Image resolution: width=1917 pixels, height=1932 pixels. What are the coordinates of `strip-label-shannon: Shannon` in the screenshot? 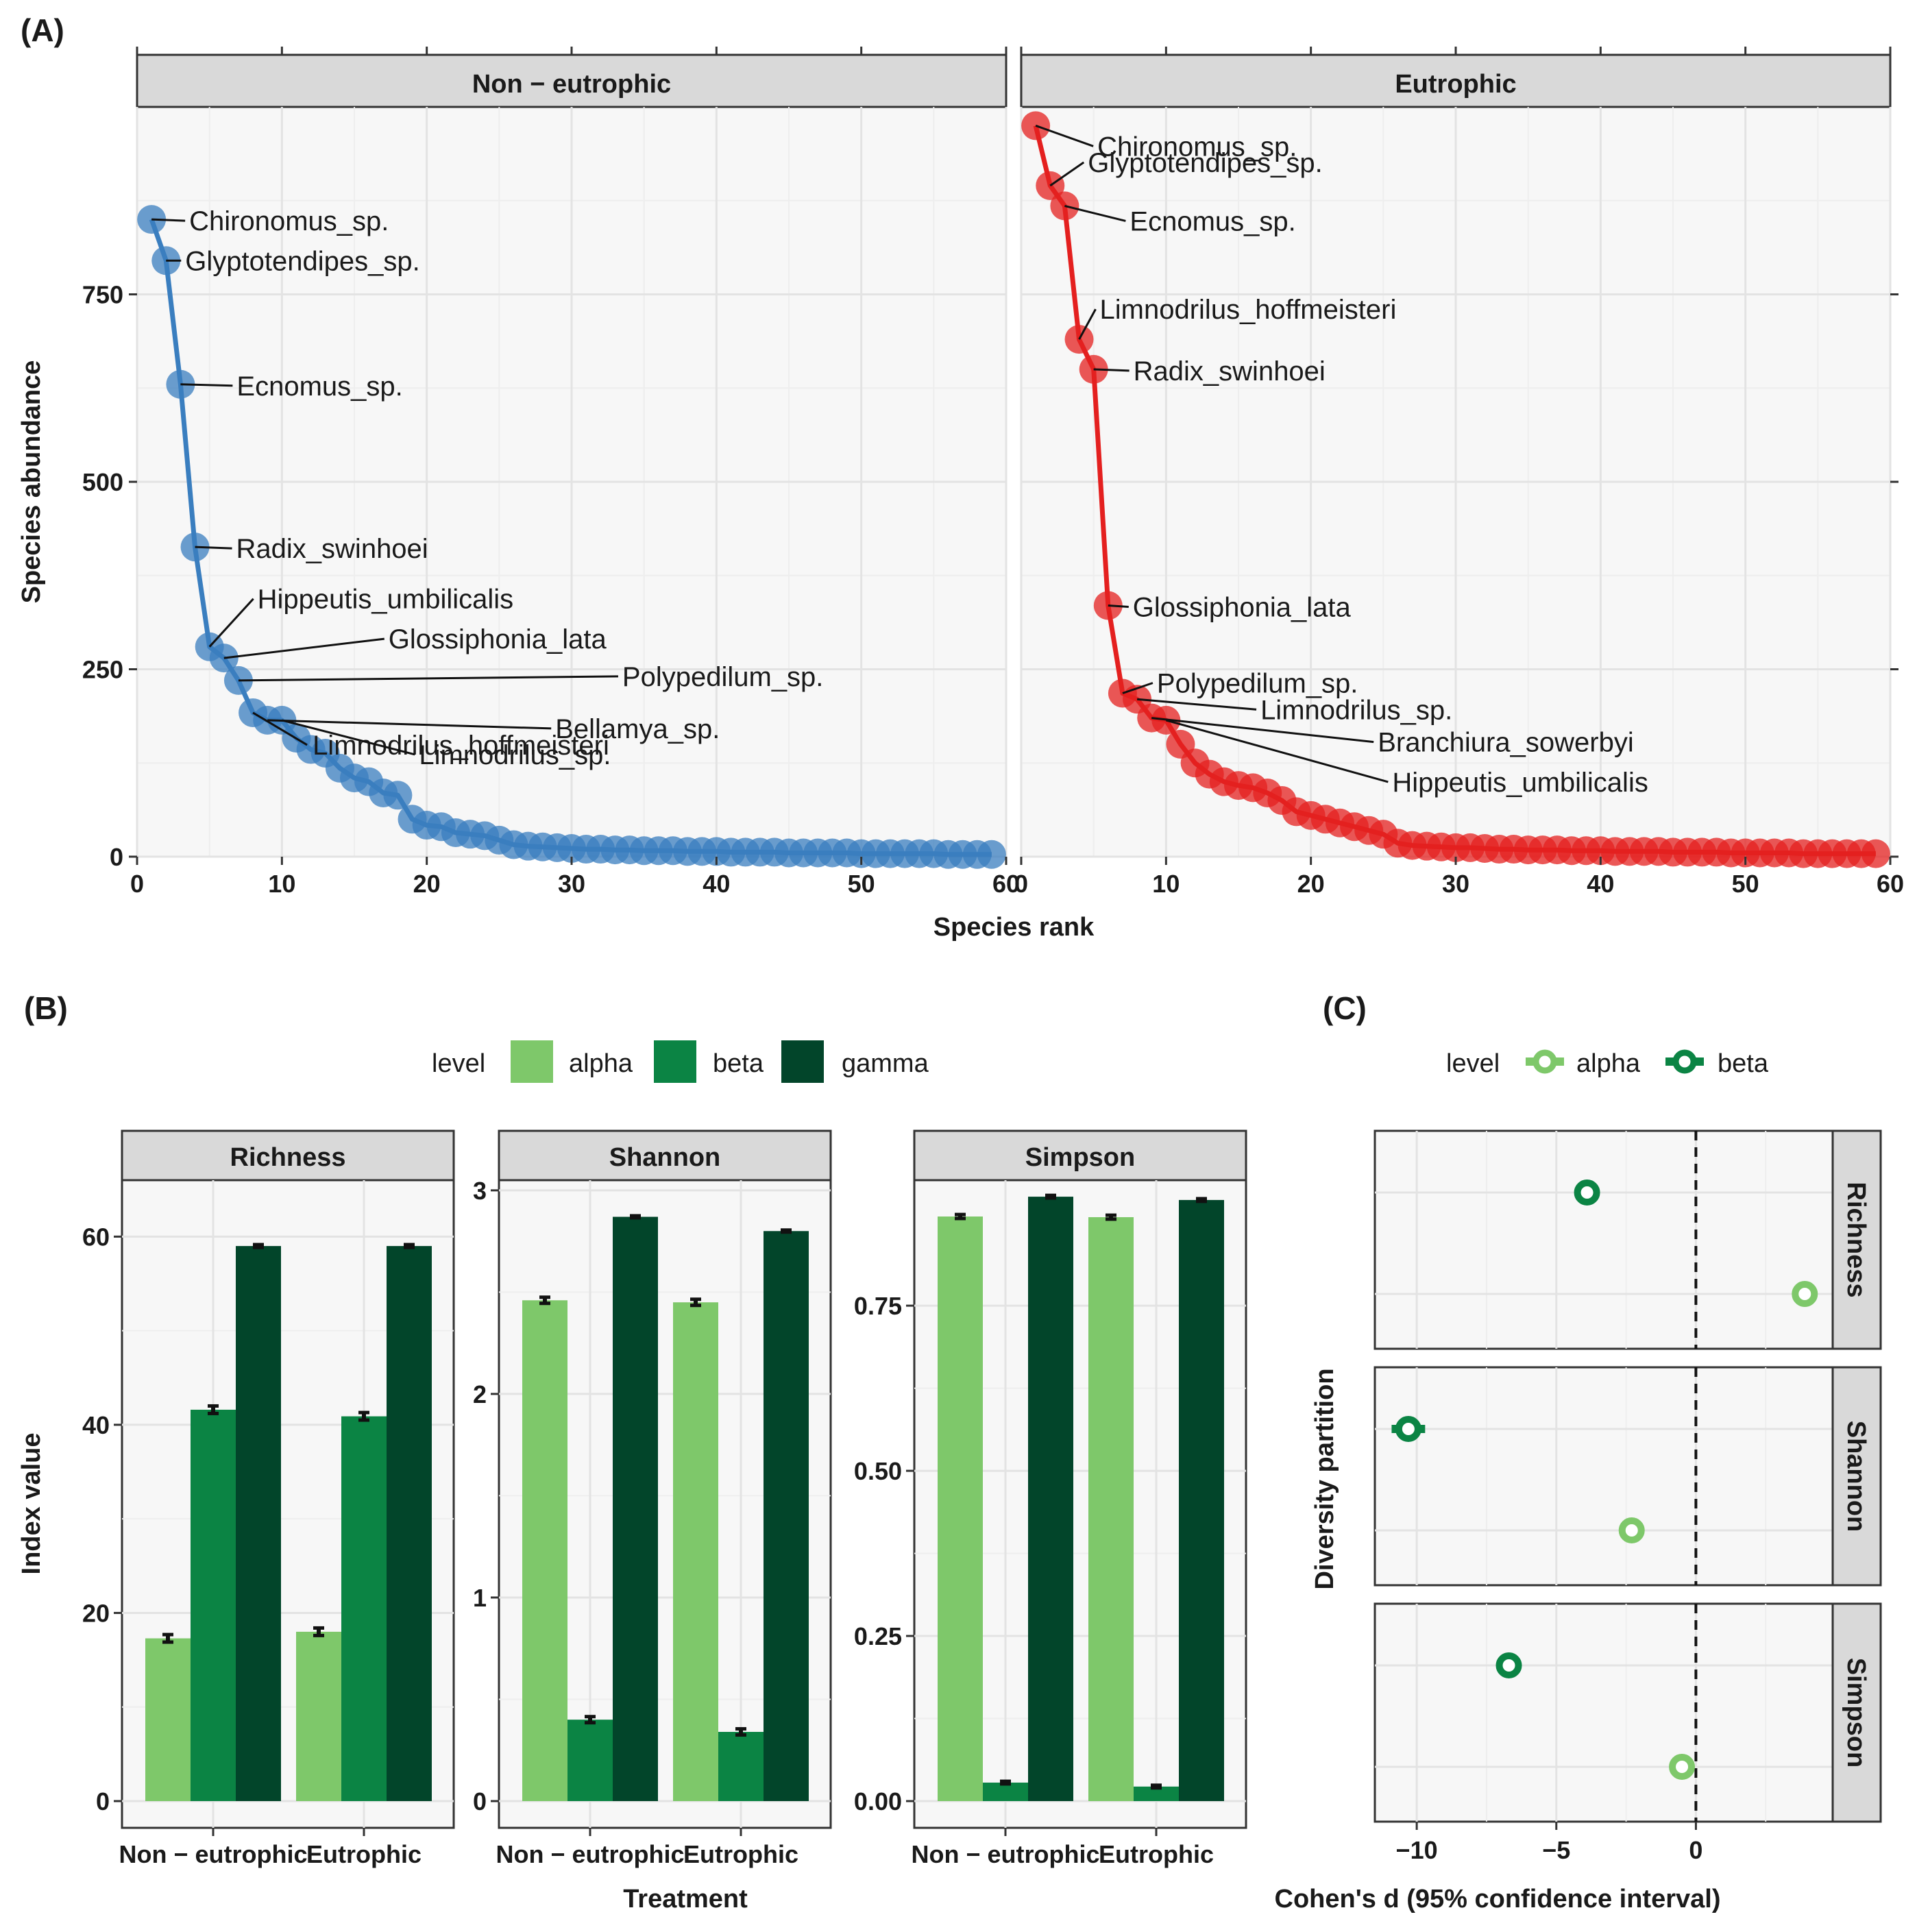 It's located at (665, 1157).